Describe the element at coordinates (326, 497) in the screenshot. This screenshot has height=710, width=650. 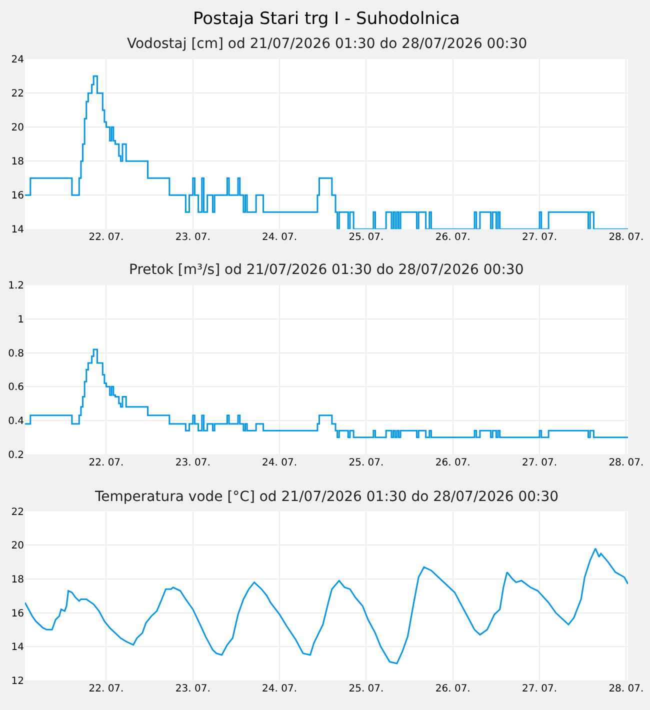
I see `chart-subtitle: Temperatura vode [°C] od 21/07/2026 01:30 do 28/07/2026 00:30` at that location.